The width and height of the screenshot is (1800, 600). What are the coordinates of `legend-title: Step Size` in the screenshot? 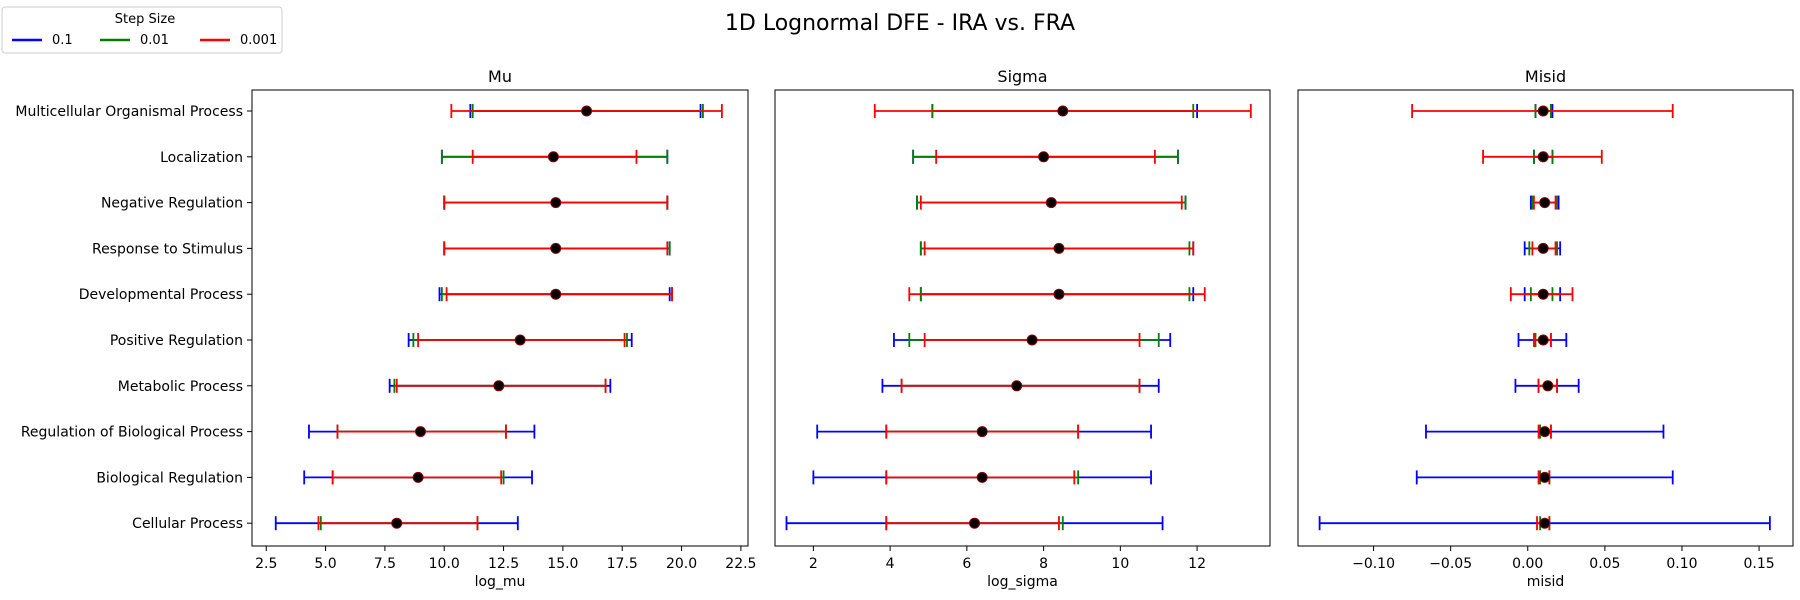 It's located at (145, 19).